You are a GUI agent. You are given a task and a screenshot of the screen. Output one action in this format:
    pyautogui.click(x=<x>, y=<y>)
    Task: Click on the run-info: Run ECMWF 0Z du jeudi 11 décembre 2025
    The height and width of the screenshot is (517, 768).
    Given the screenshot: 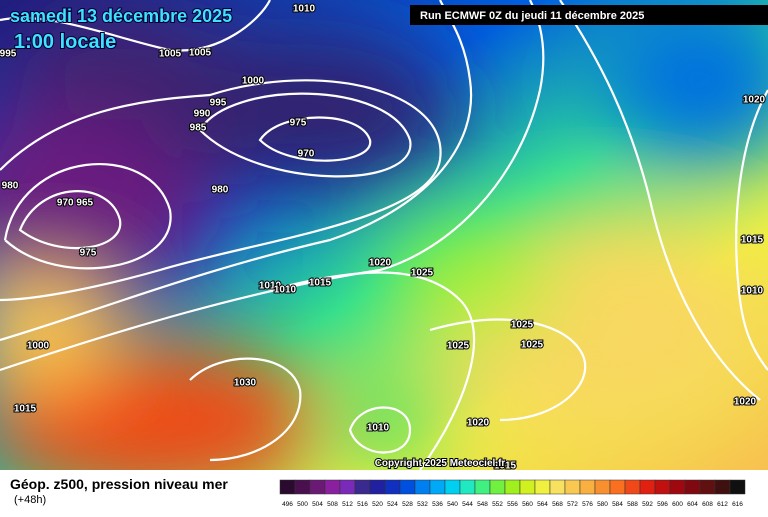 What is the action you would take?
    pyautogui.click(x=532, y=16)
    